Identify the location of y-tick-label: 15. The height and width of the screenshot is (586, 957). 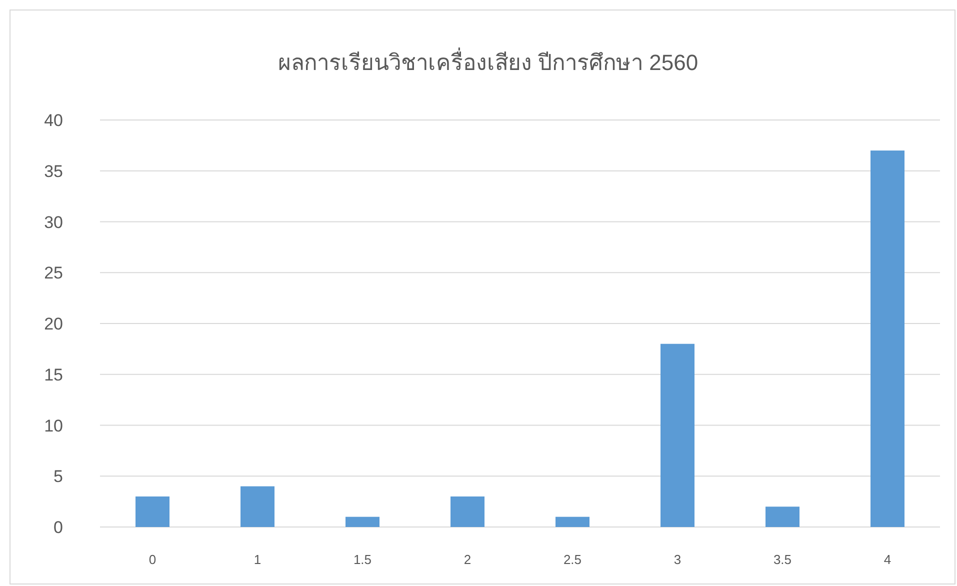
(53, 374).